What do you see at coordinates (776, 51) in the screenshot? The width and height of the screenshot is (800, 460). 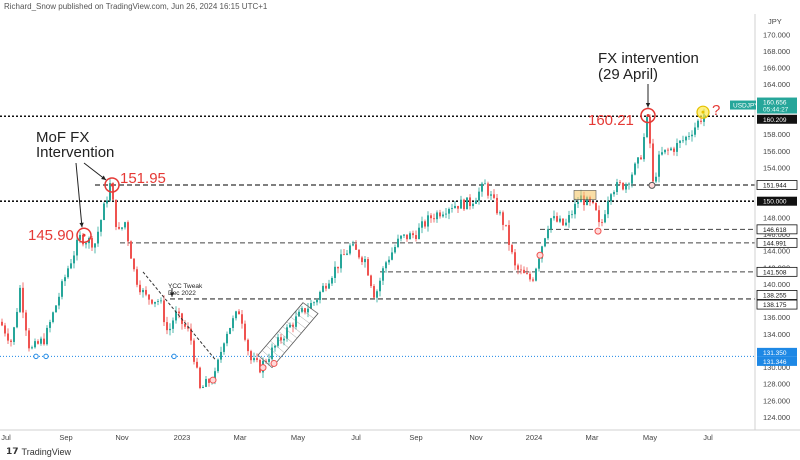 I see `y-tick-label: 168.000` at bounding box center [776, 51].